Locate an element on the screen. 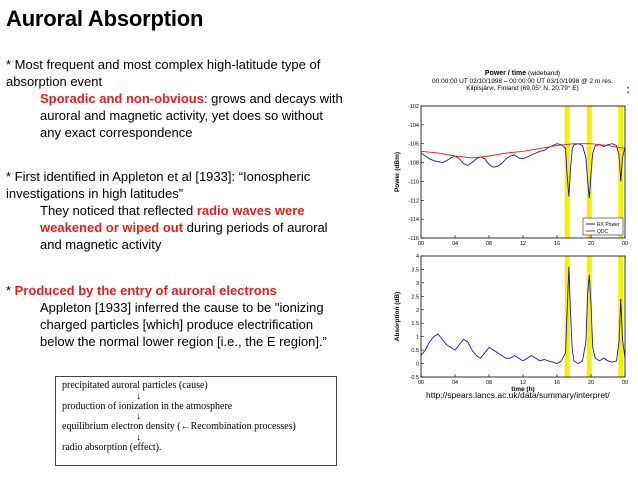 This screenshot has width=638, height=478. absorption-plot-frame is located at coordinates (523, 316).